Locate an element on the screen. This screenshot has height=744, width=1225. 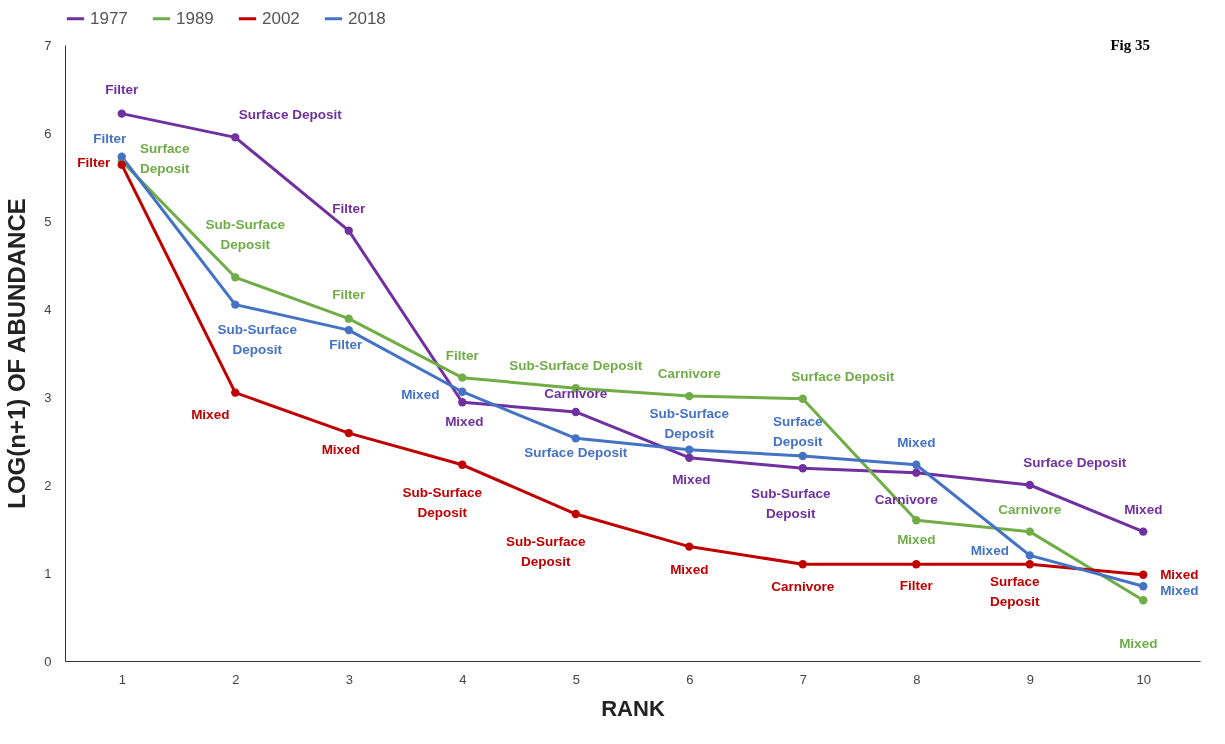
y-tick-label: 5 is located at coordinates (48, 221).